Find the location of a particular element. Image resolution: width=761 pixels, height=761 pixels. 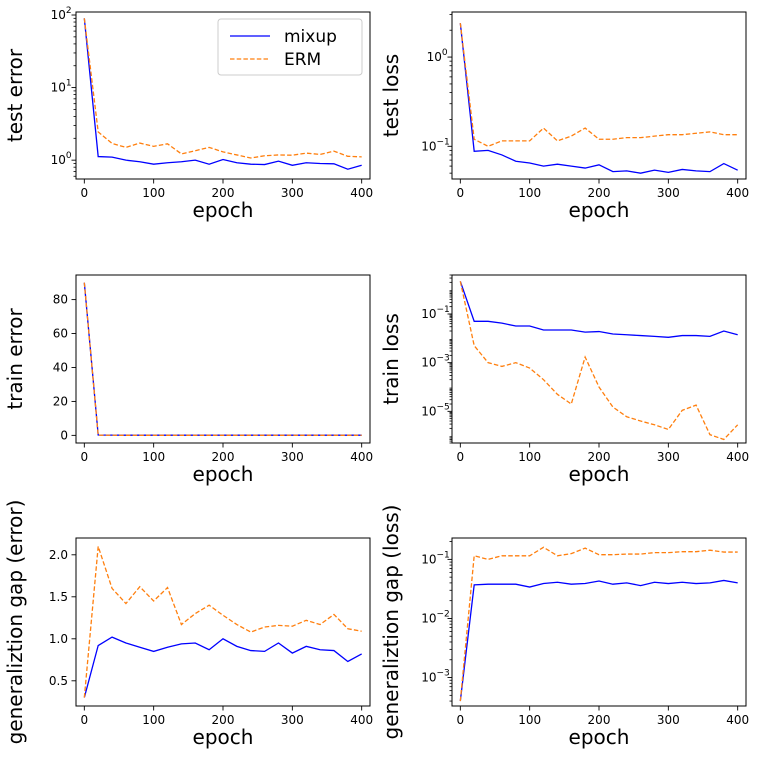

y-tick-label: 10¹ is located at coordinates (61, 87).